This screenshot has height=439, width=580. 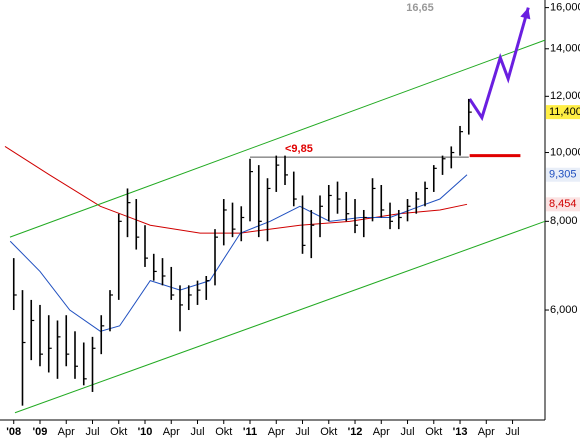 What do you see at coordinates (13, 432) in the screenshot?
I see `x-tick-label: '08` at bounding box center [13, 432].